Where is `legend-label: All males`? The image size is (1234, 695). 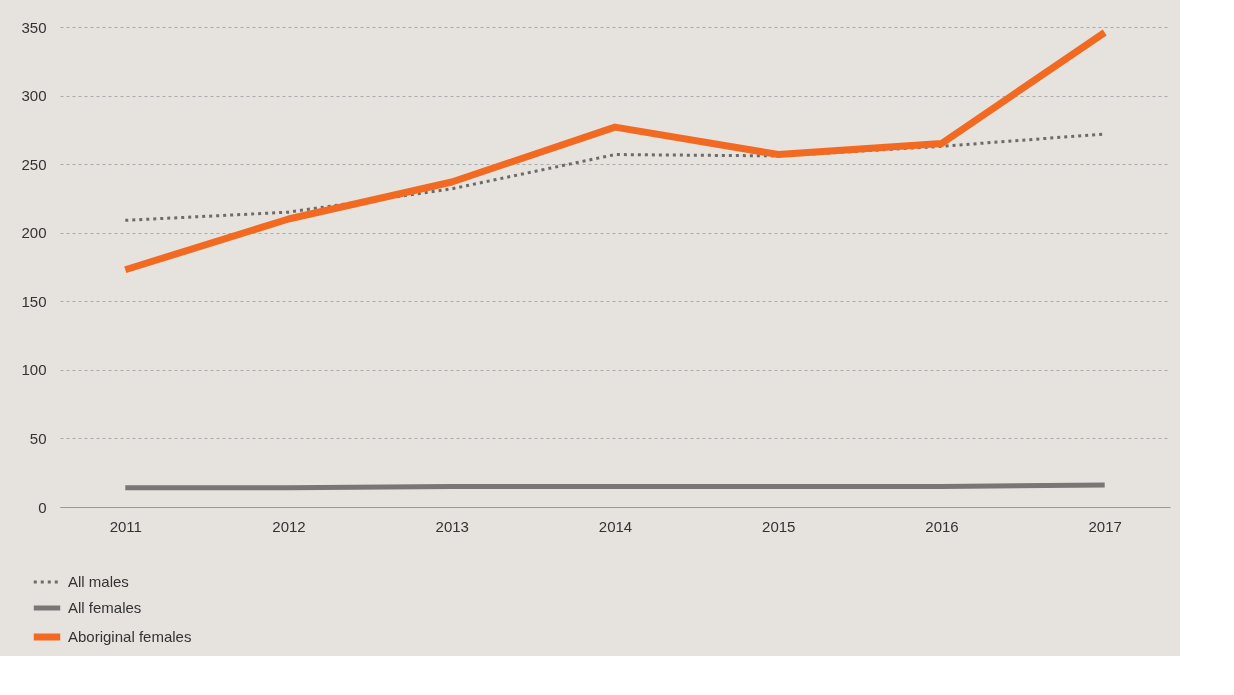 legend-label: All males is located at coordinates (98, 581).